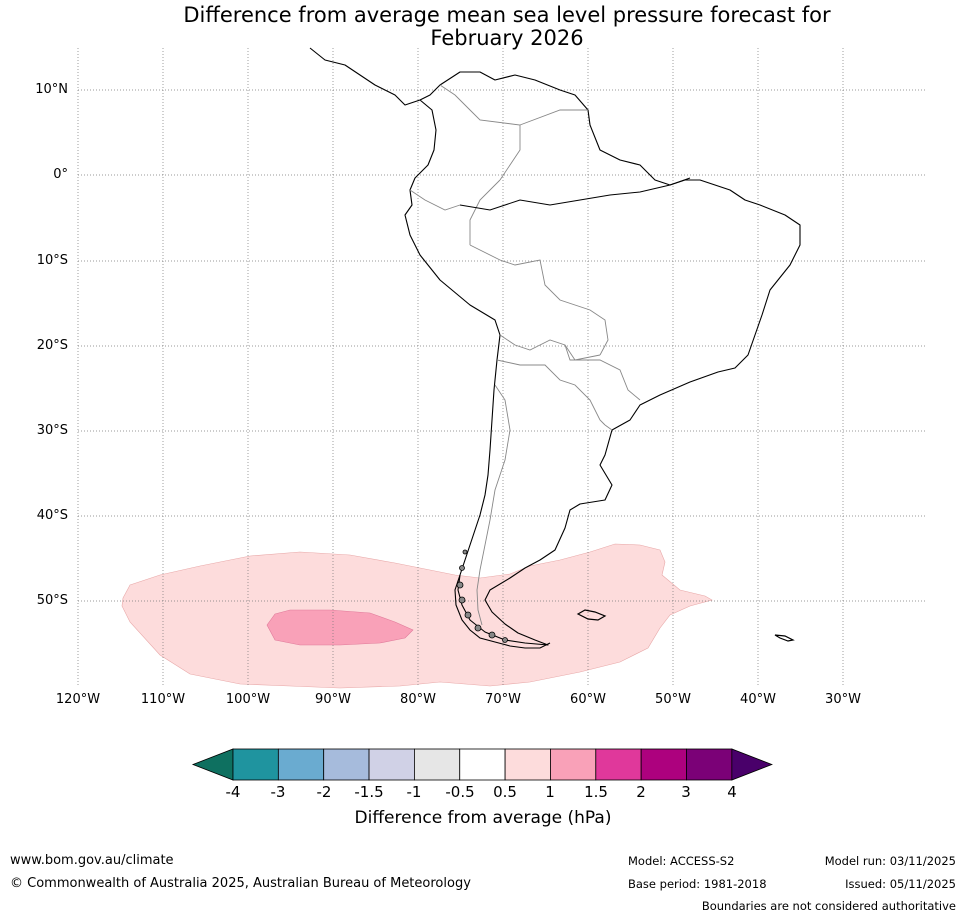  Describe the element at coordinates (52, 260) in the screenshot. I see `lat-label-10S: 10°S` at that location.